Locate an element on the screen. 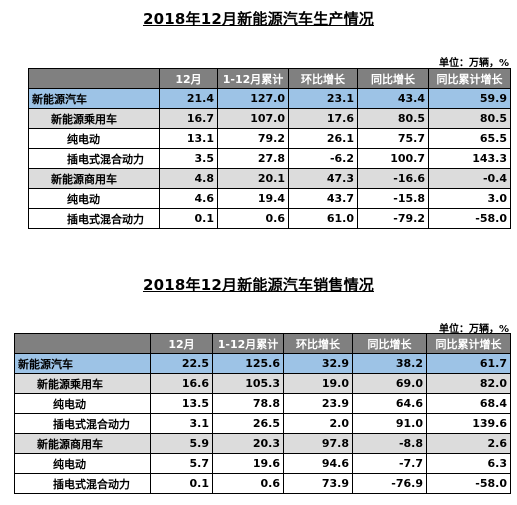 This screenshot has height=505, width=517. table-cell: 105.3 is located at coordinates (248, 383).